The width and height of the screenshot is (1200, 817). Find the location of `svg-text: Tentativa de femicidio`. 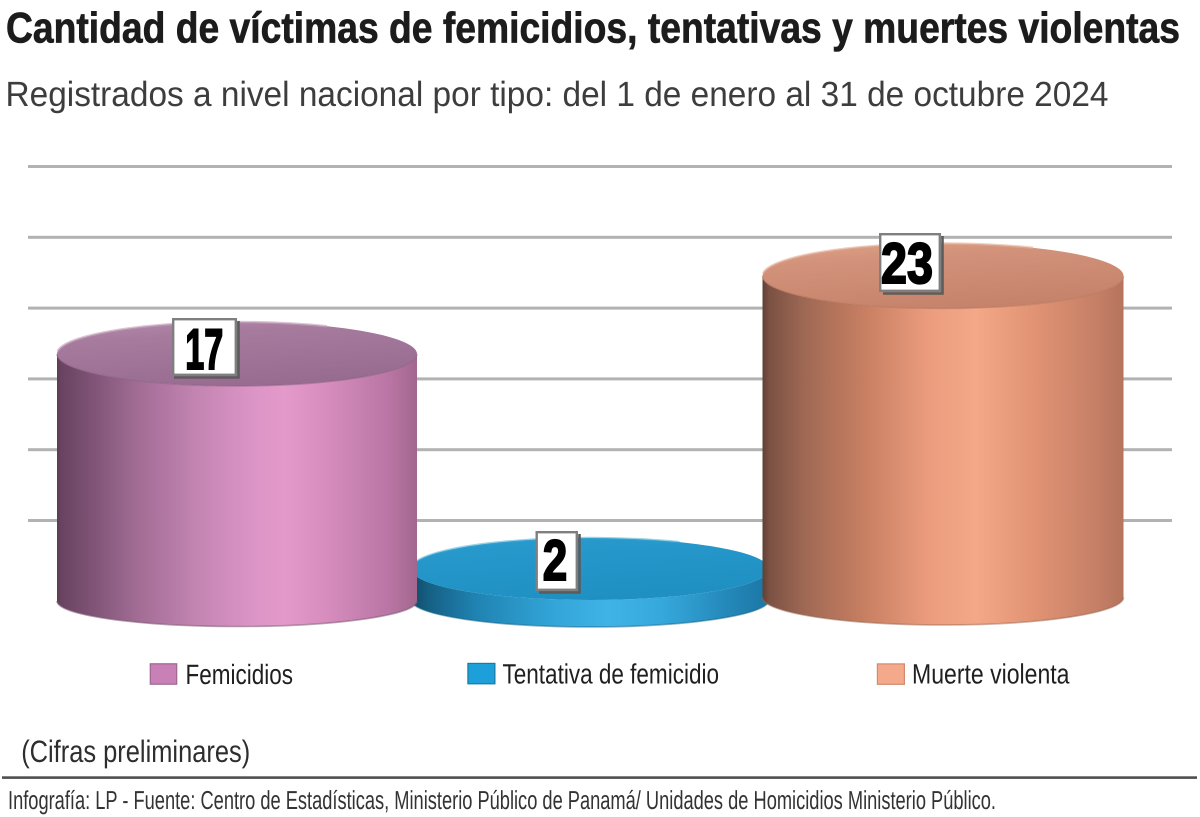

svg-text: Tentativa de femicidio is located at coordinates (611, 674).